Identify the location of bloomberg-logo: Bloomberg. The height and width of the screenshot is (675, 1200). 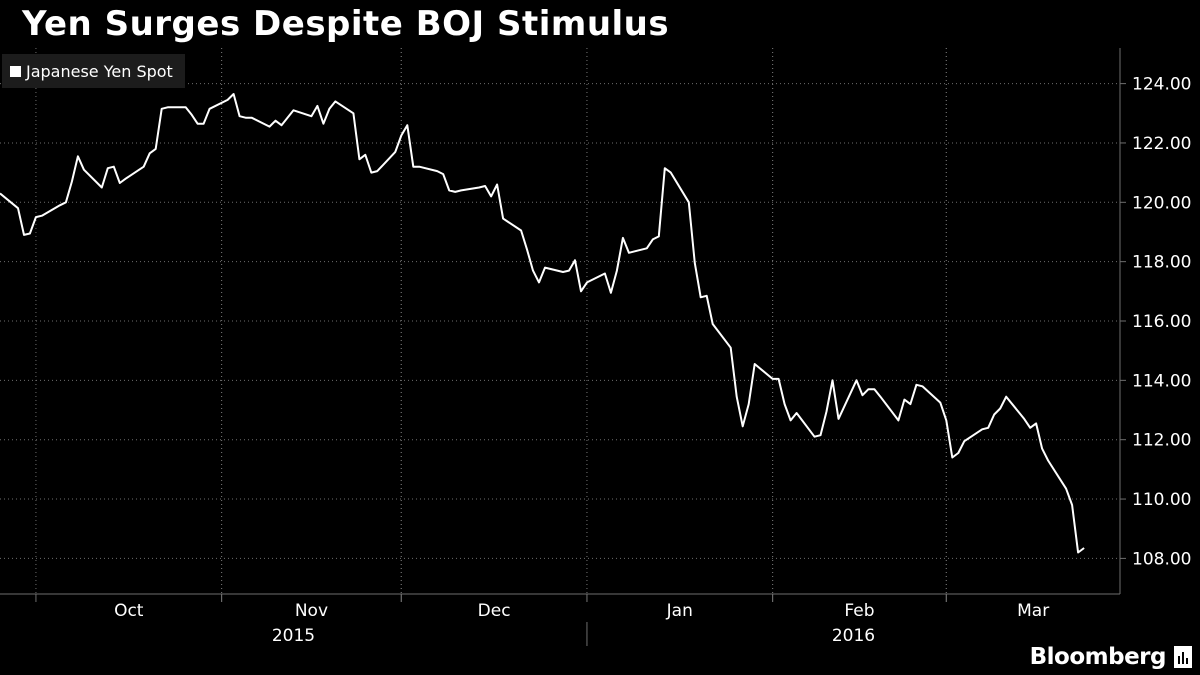
(1111, 657).